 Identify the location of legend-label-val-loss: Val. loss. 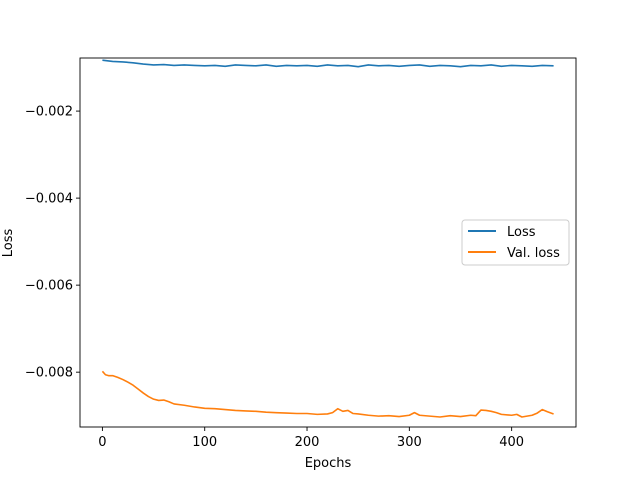
(533, 253).